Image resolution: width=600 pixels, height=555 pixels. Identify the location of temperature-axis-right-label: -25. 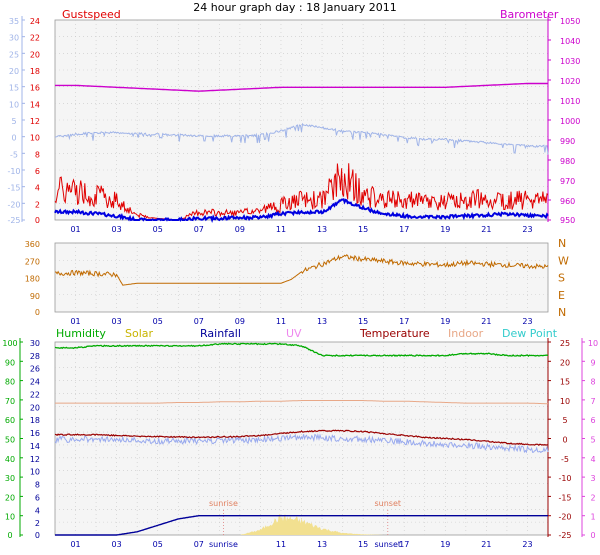
(564, 535).